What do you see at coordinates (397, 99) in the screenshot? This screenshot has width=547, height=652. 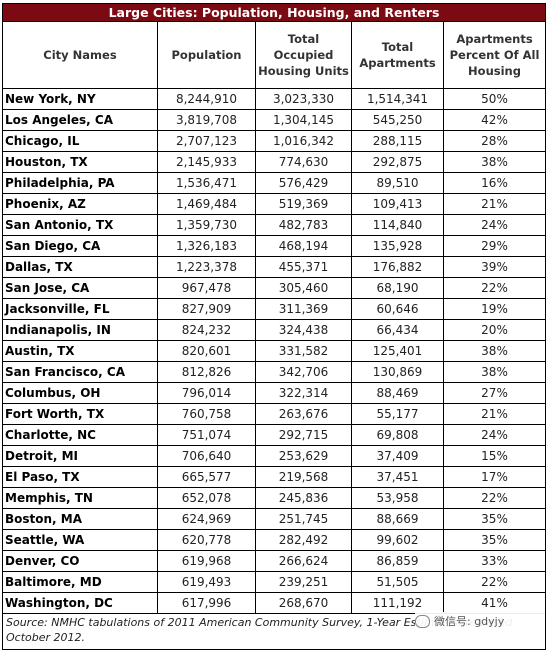 I see `cell-apartments: 1,514,341` at bounding box center [397, 99].